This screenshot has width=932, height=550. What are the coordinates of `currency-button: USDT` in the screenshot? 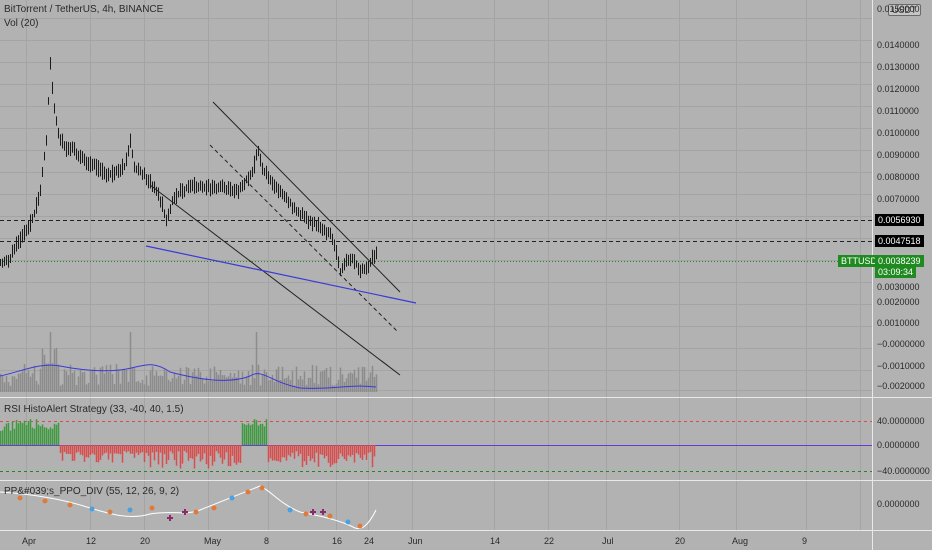 It's located at (904, 10).